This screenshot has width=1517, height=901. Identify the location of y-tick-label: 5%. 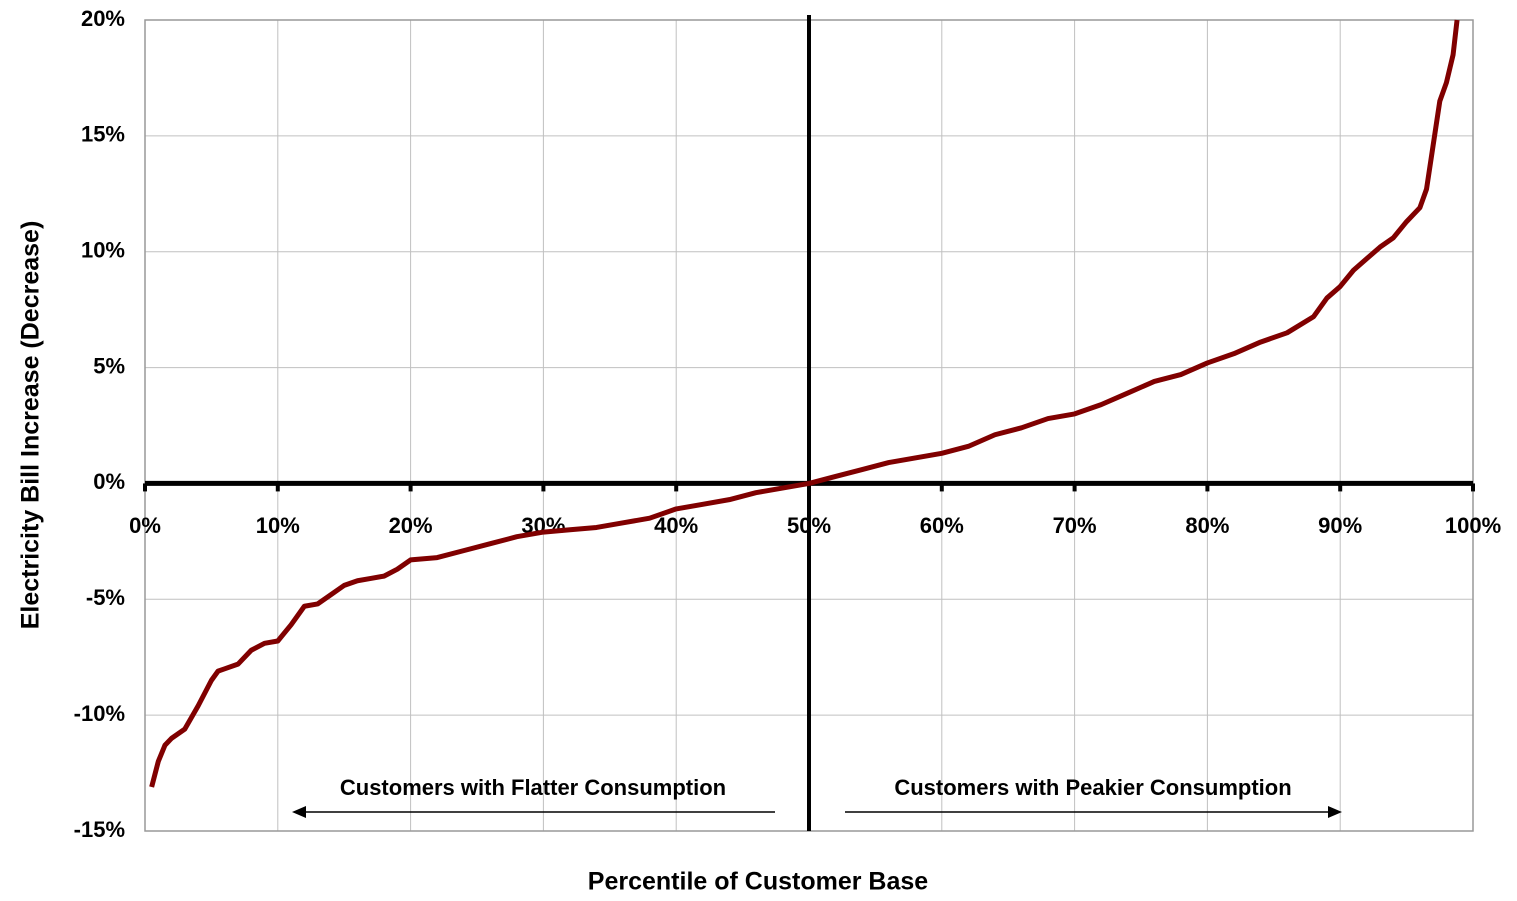
(109, 365).